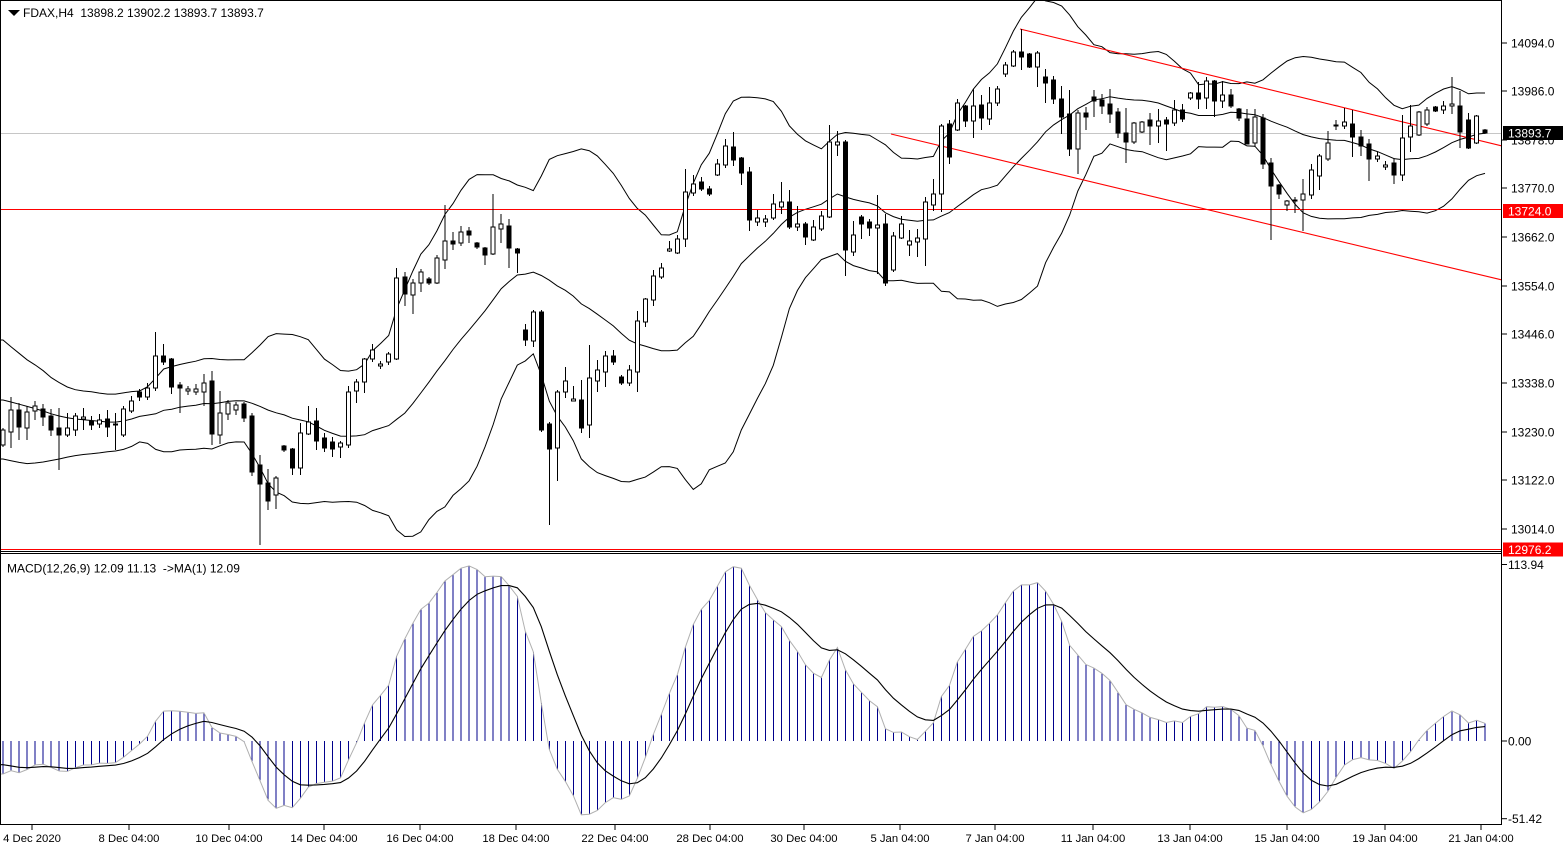 The height and width of the screenshot is (850, 1566). I want to click on svg-text: 13338.0, so click(1533, 384).